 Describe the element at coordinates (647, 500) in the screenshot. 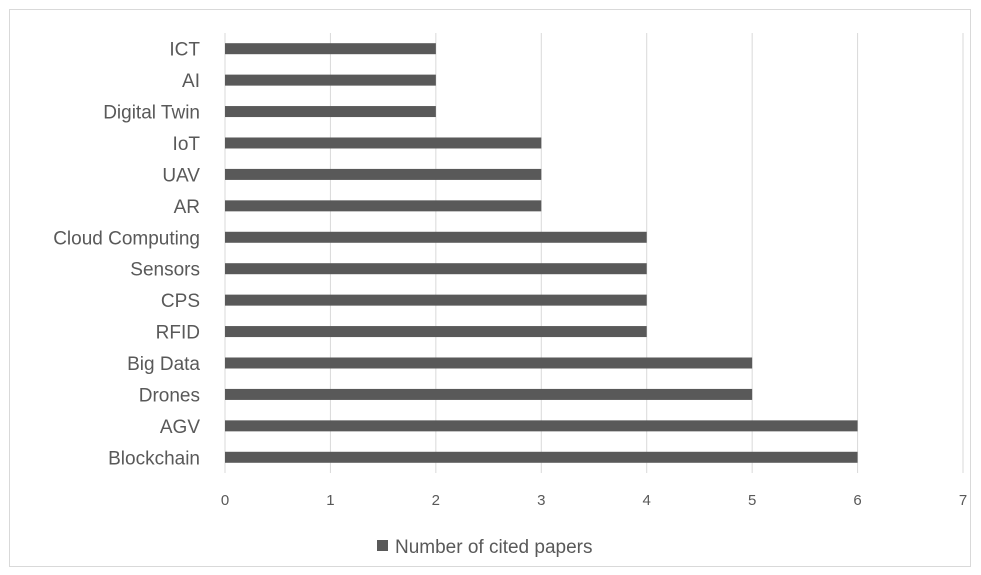

I see `x-tick-label-4: 4` at that location.